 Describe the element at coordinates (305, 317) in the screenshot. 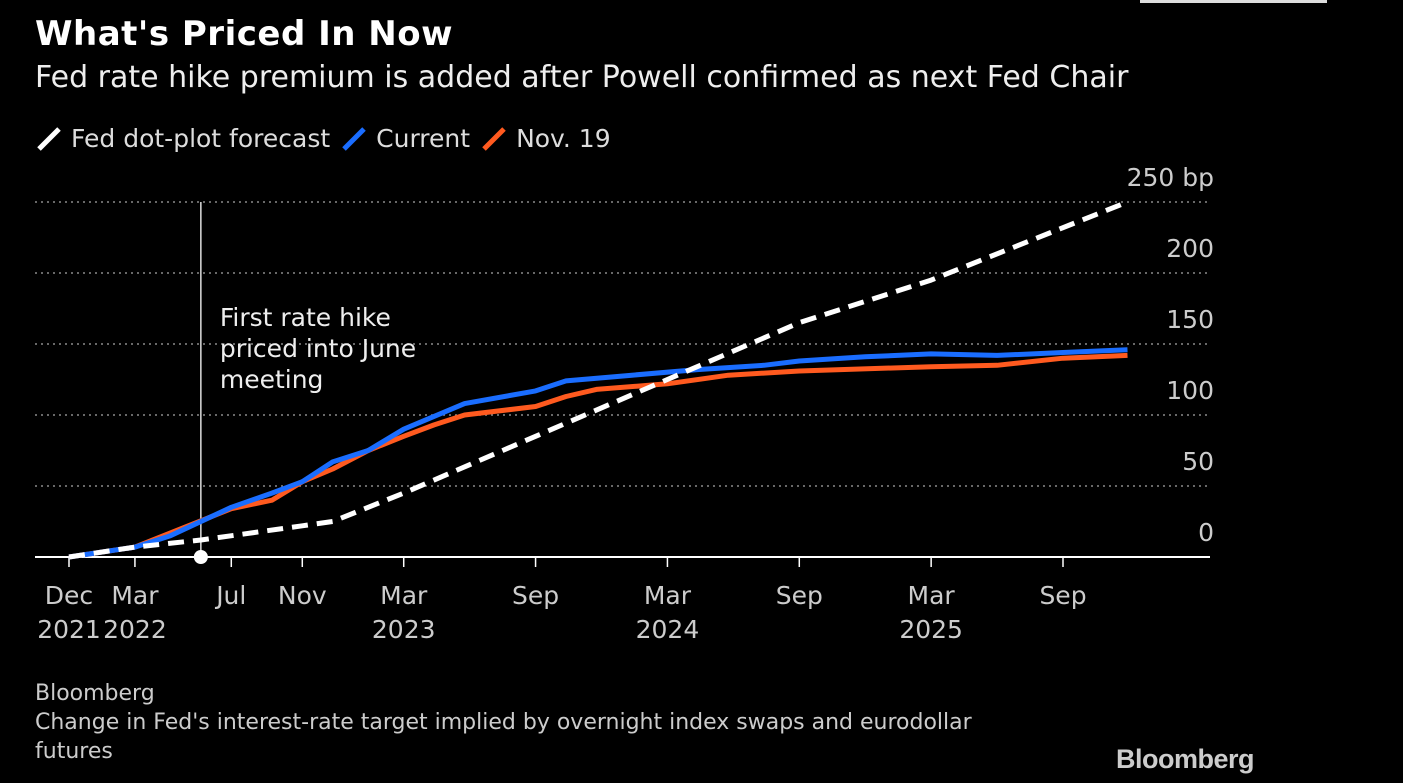

I see `annotation-text: First rate hike` at that location.